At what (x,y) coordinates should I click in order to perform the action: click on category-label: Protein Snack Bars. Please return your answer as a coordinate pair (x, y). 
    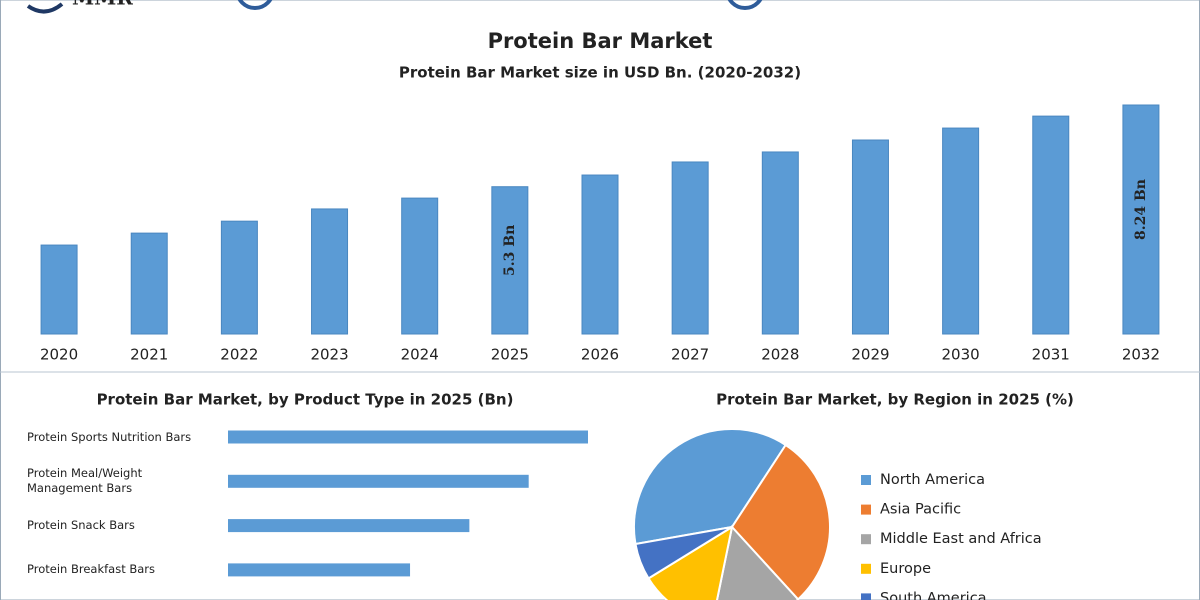
    Looking at the image, I should click on (81, 525).